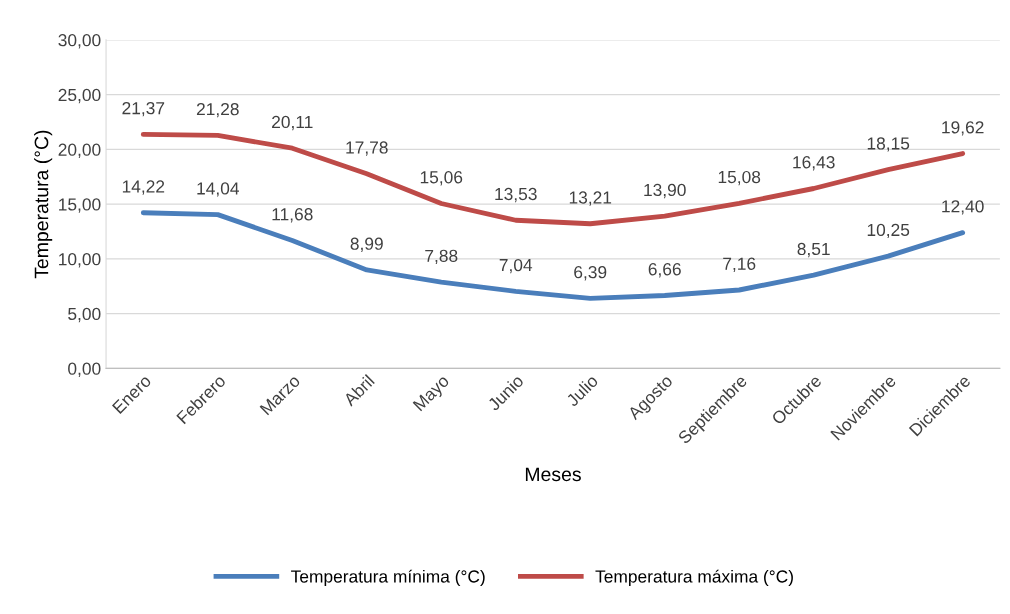 The width and height of the screenshot is (1010, 614). Describe the element at coordinates (963, 207) in the screenshot. I see `data-label: 12,40` at that location.